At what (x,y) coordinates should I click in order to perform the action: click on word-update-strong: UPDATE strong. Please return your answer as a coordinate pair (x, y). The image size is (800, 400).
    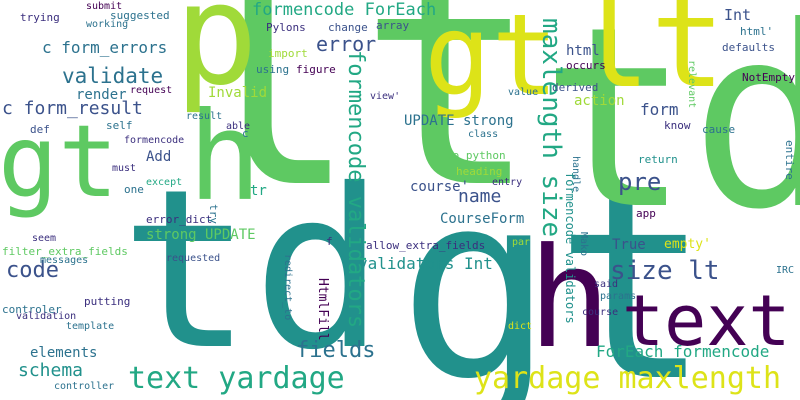
    Looking at the image, I should click on (459, 121).